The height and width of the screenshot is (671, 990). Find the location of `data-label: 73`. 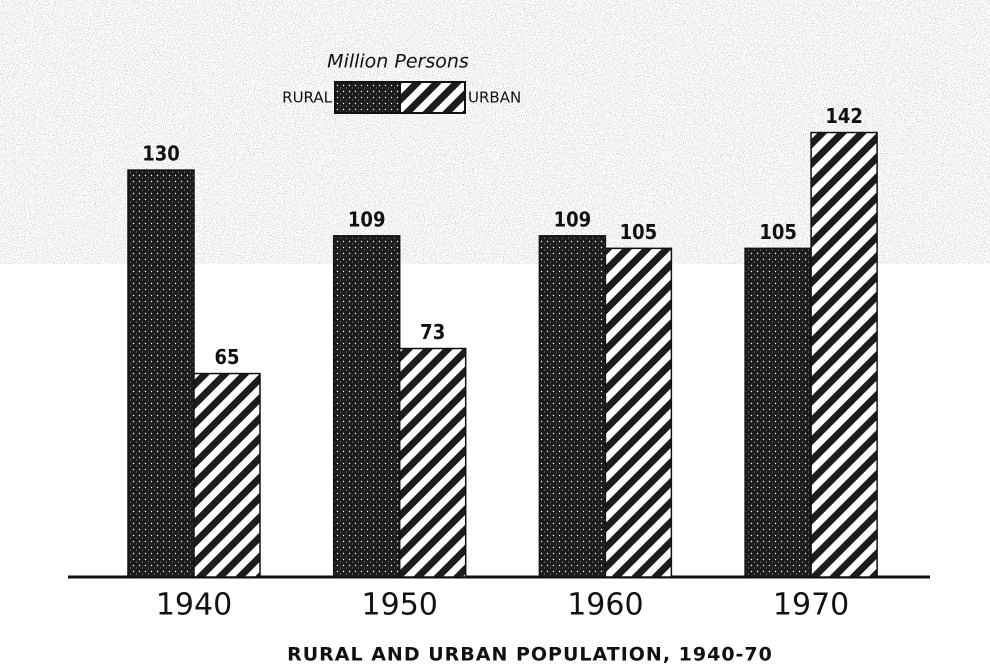

data-label: 73 is located at coordinates (432, 332).